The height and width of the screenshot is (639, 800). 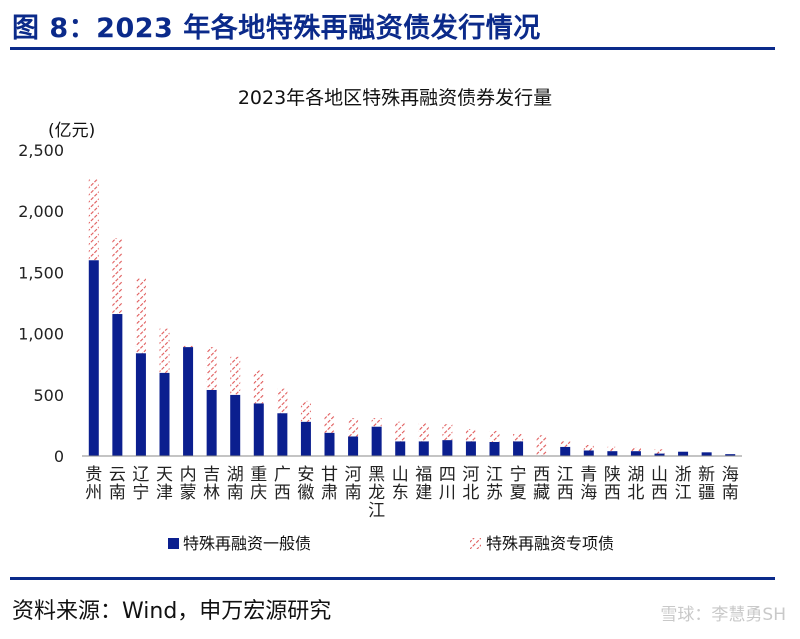 I want to click on bar-special-四川, so click(x=447, y=432).